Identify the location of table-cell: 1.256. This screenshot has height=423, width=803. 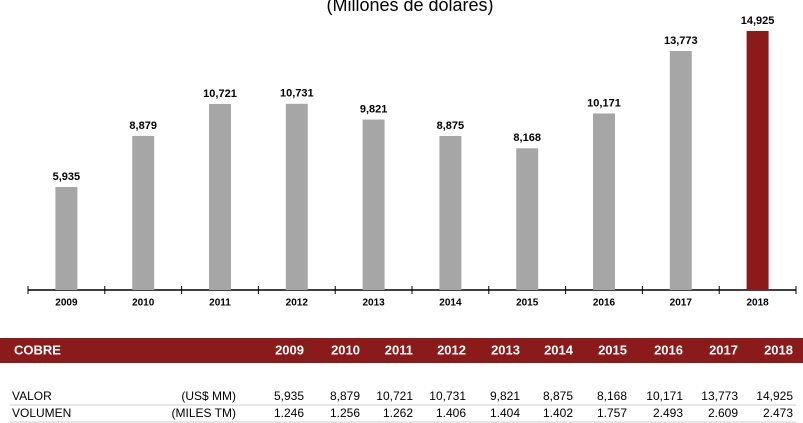
(345, 413).